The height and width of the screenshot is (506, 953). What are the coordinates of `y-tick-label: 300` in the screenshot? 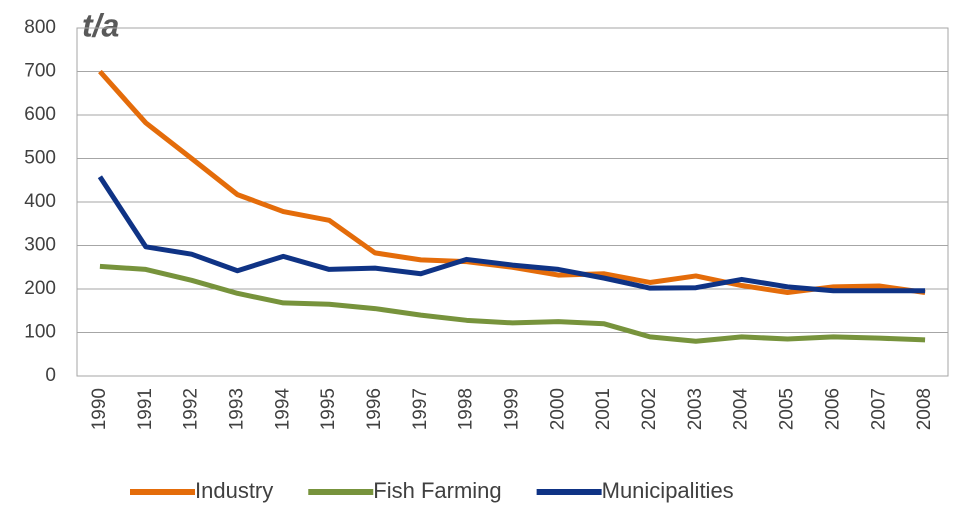 It's located at (40, 245).